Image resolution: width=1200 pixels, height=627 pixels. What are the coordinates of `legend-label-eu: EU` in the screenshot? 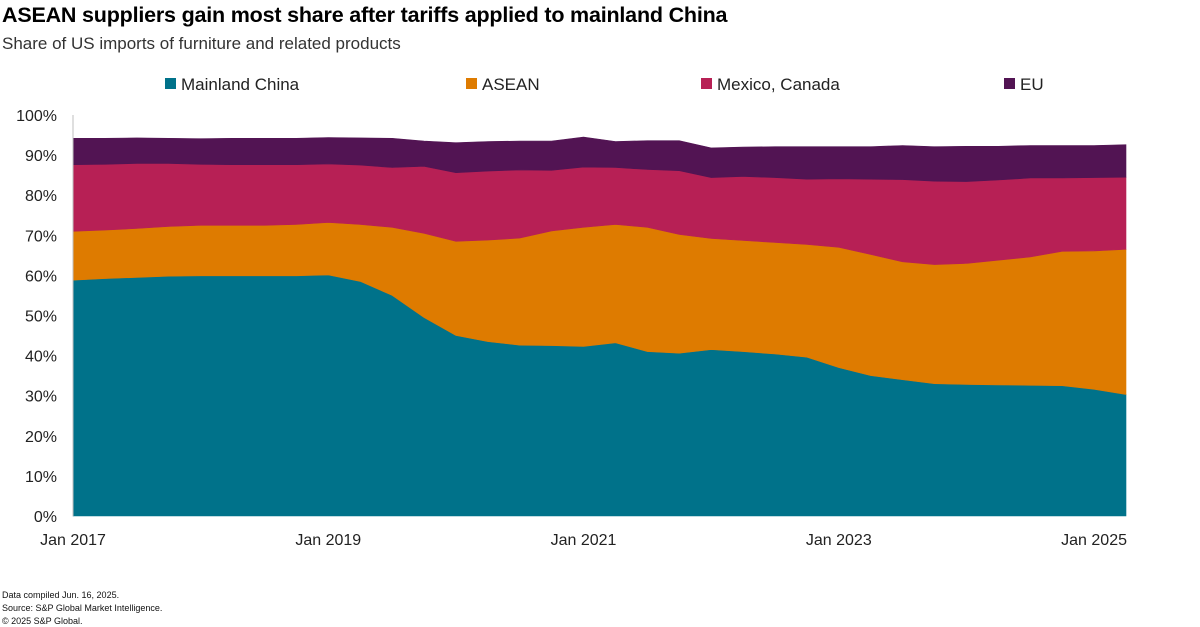 It's located at (1032, 84).